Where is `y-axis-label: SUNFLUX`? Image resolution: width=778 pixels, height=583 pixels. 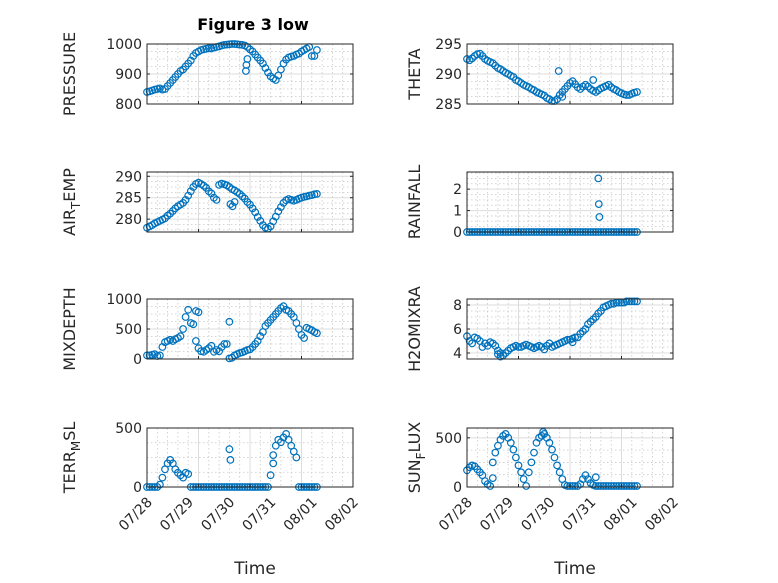
y-axis-label: SUNFLUX is located at coordinates (416, 458).